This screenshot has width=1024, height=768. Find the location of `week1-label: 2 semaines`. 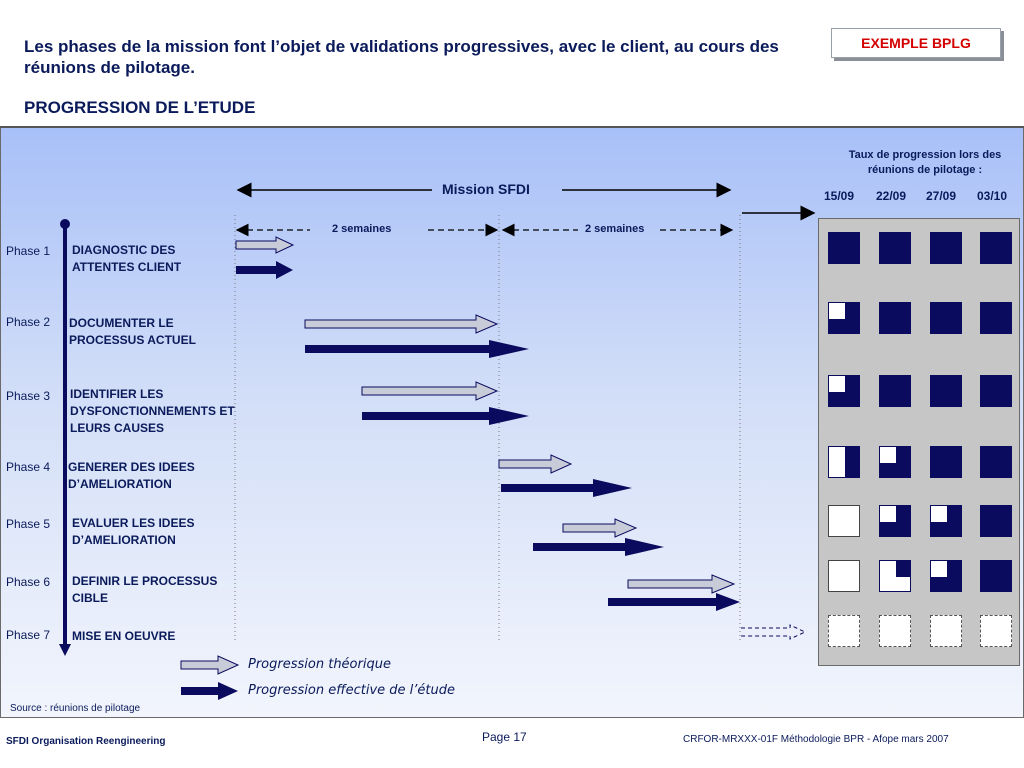

week1-label: 2 semaines is located at coordinates (362, 229).